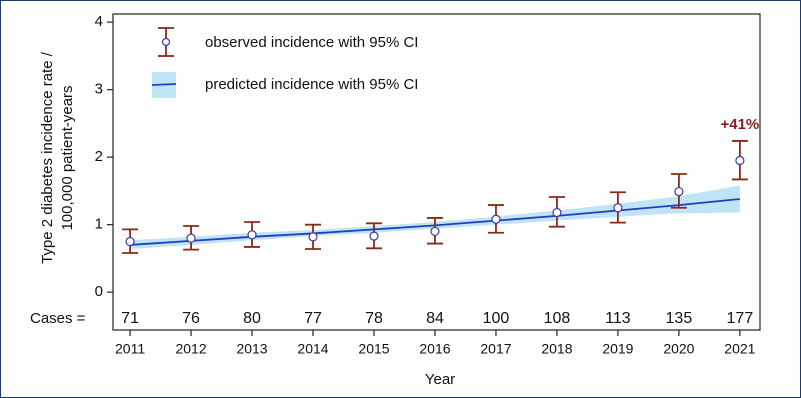  I want to click on y-tick-label: 1, so click(99, 224).